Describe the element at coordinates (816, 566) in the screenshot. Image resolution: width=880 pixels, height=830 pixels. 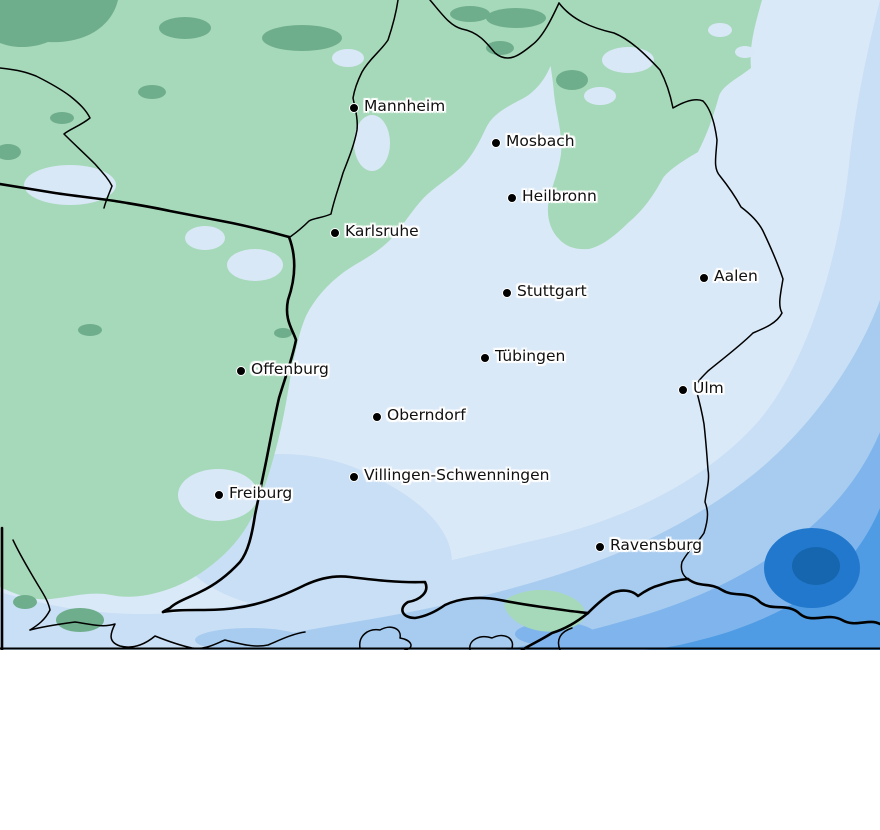
I see `cold-spot-core` at that location.